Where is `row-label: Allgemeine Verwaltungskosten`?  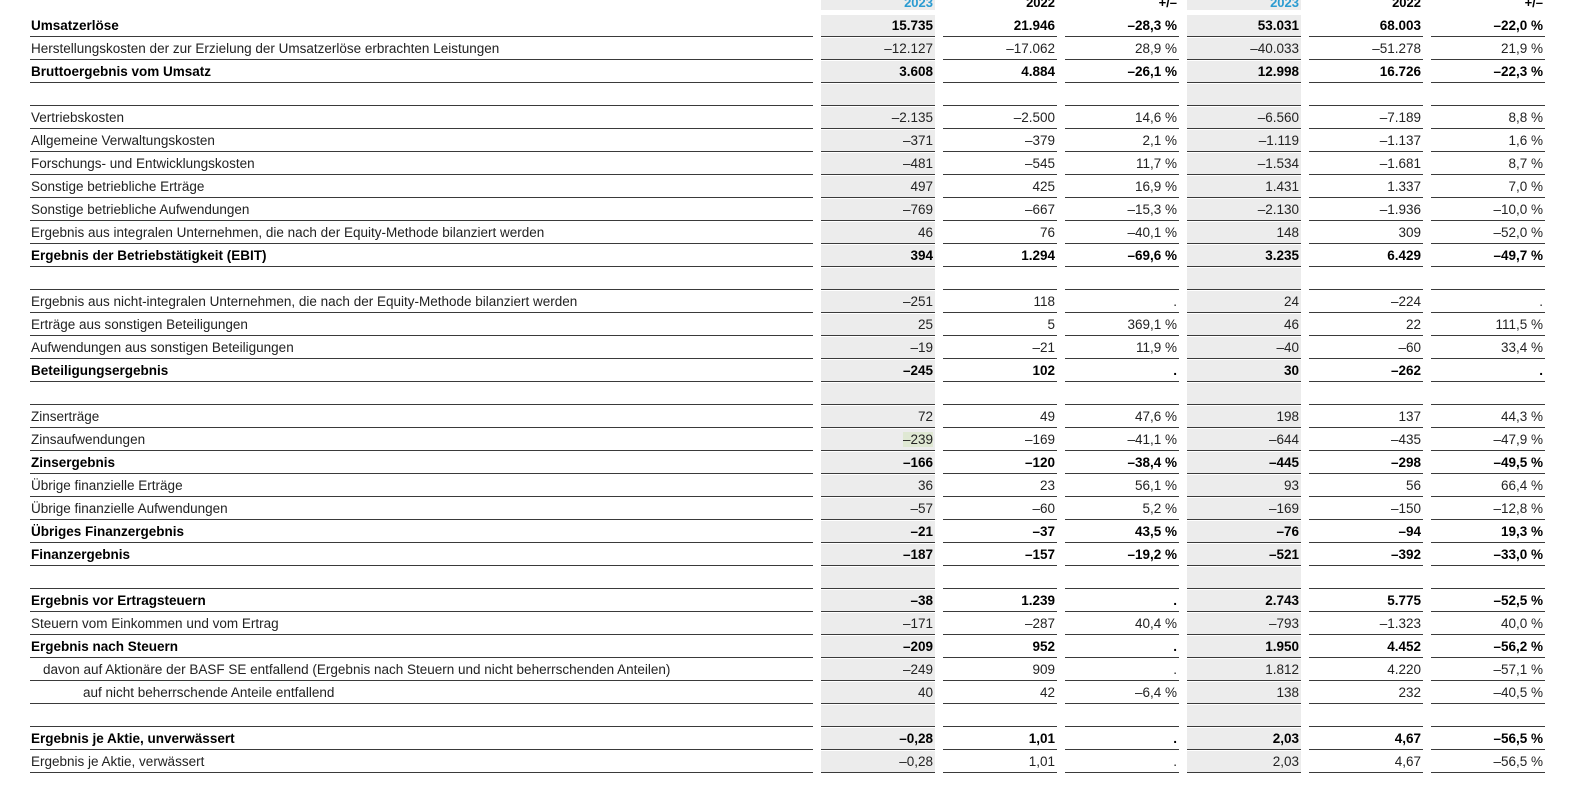 row-label: Allgemeine Verwaltungskosten is located at coordinates (421, 141).